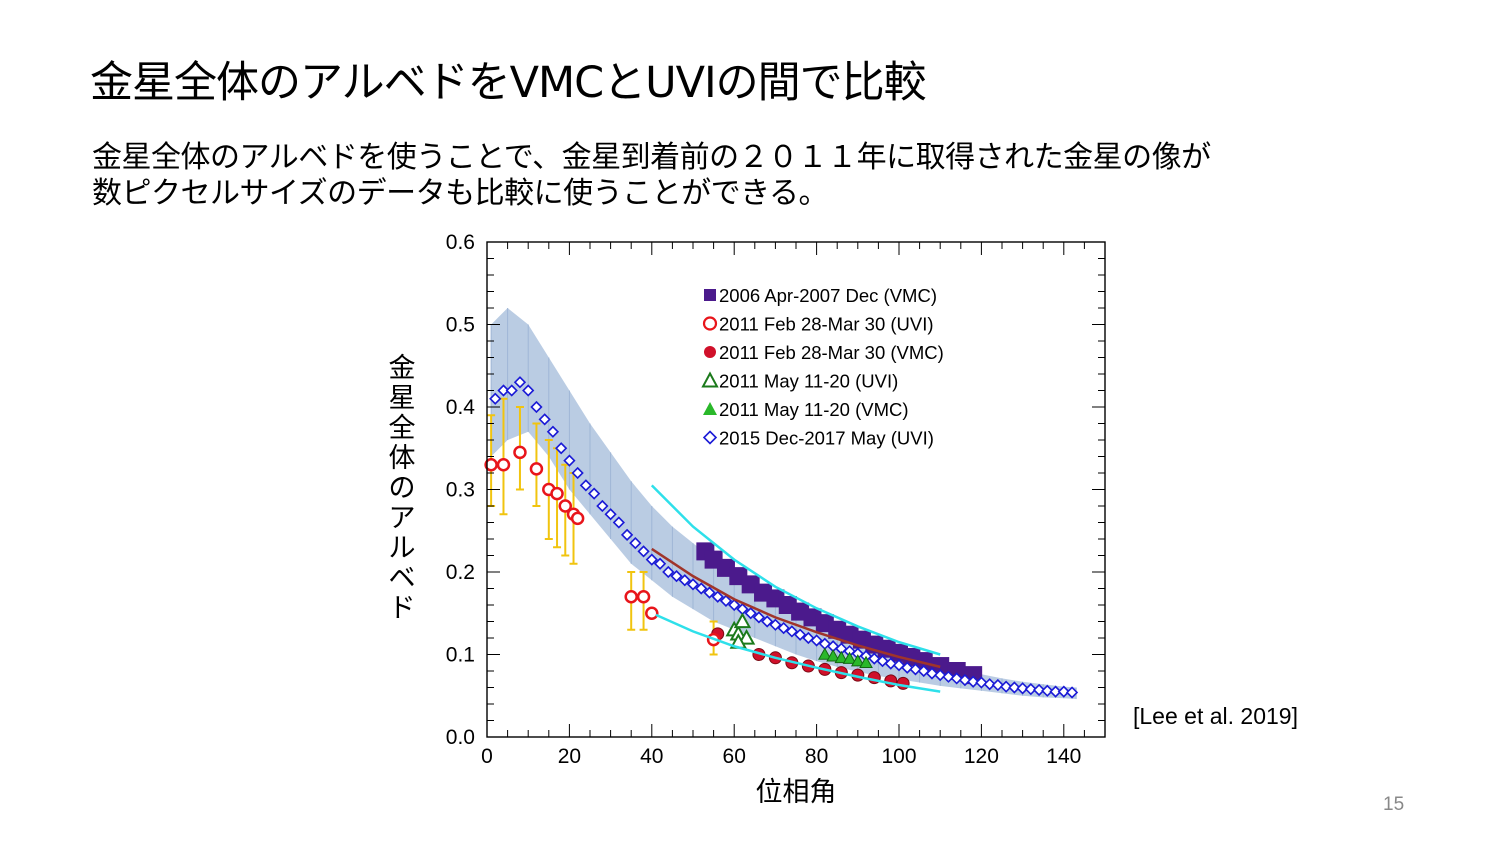  I want to click on y-tick-label: 0.2, so click(460, 572).